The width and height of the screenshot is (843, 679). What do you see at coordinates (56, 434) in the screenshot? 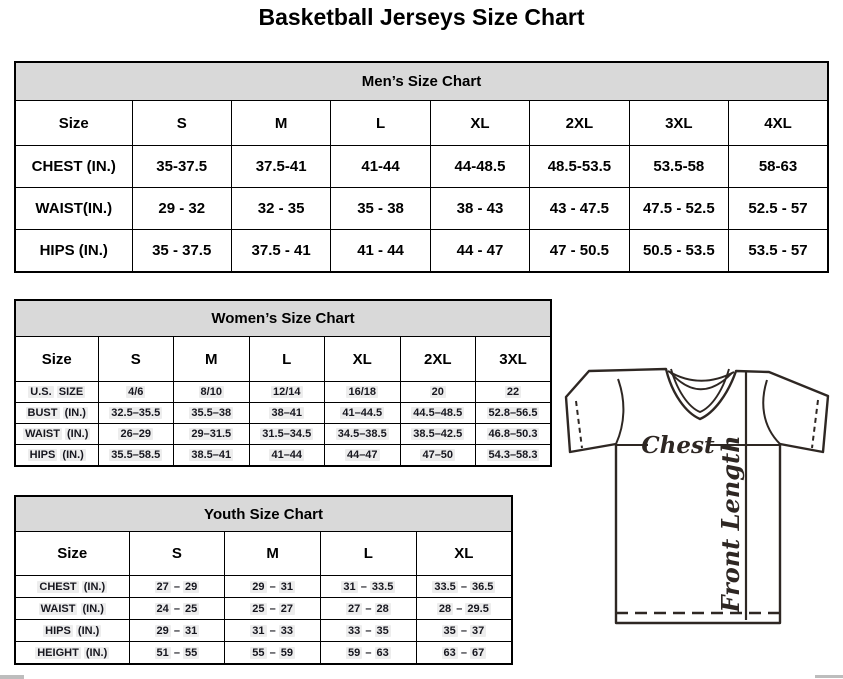
I see `measurement-row-label: WAIST (IN.)` at bounding box center [56, 434].